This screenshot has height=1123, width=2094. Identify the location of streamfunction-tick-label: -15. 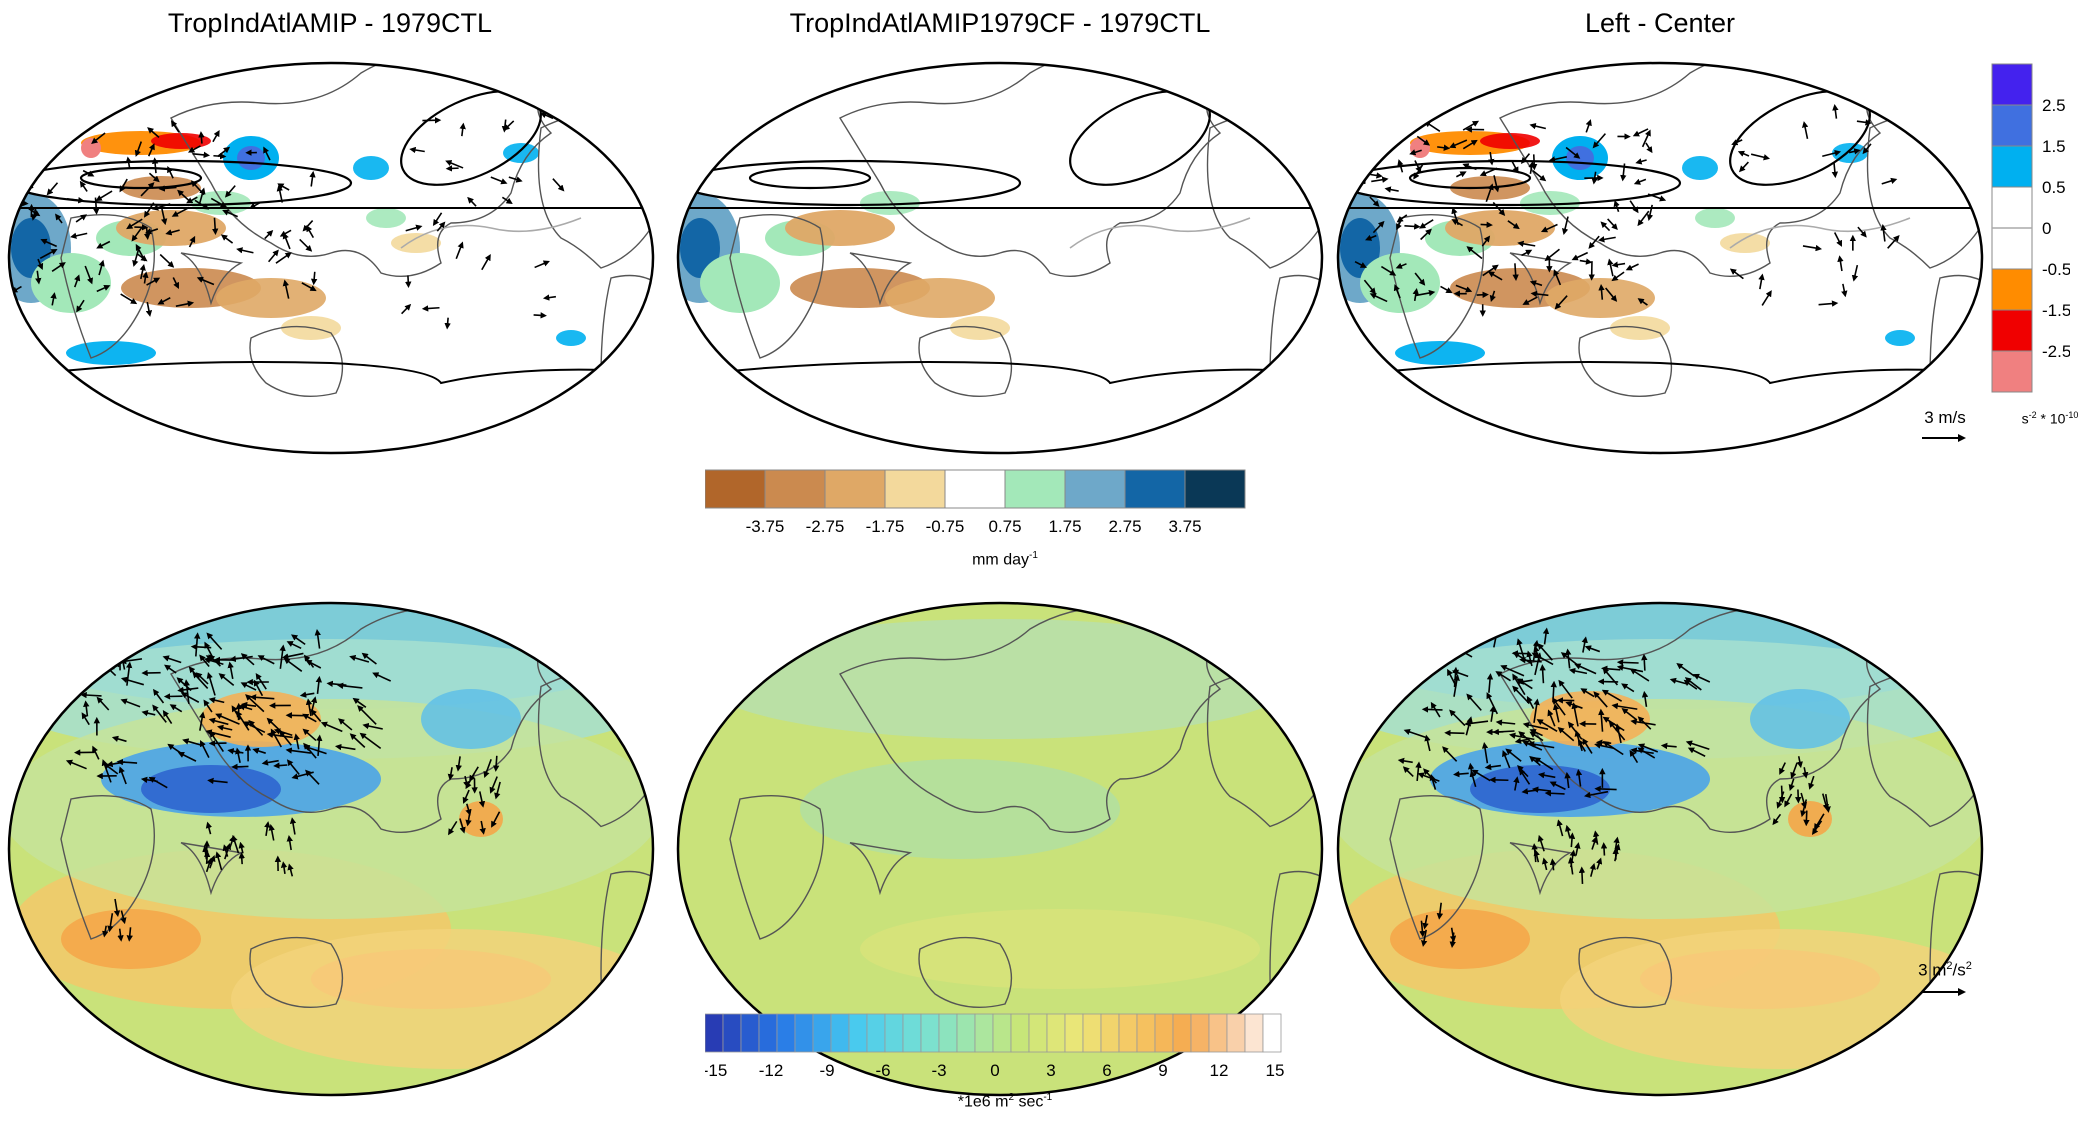
(716, 1070).